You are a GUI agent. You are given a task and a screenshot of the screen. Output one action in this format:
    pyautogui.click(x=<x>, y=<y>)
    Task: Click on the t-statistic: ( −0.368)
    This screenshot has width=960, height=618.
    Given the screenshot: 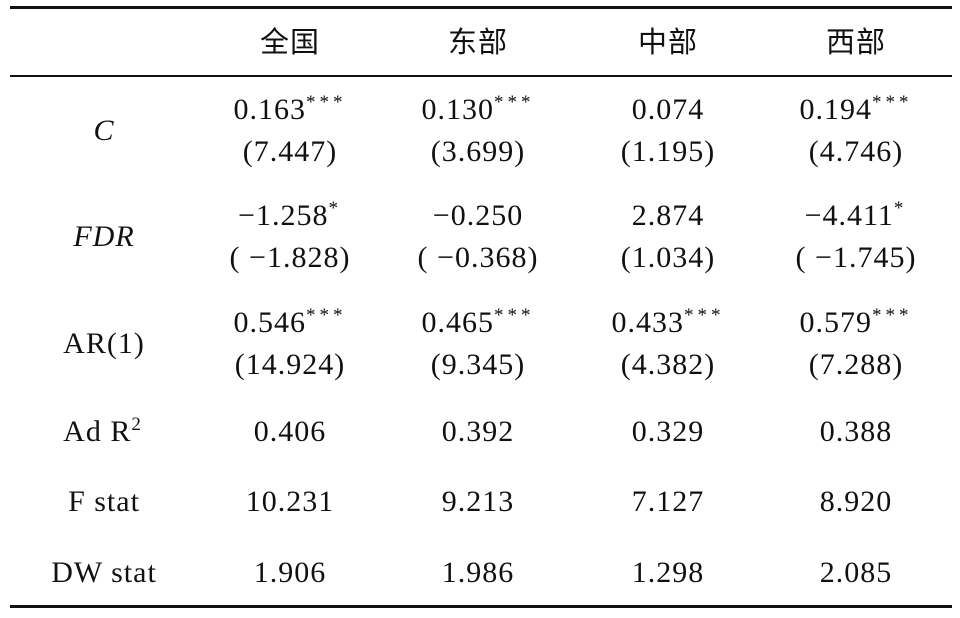 What is the action you would take?
    pyautogui.click(x=478, y=257)
    